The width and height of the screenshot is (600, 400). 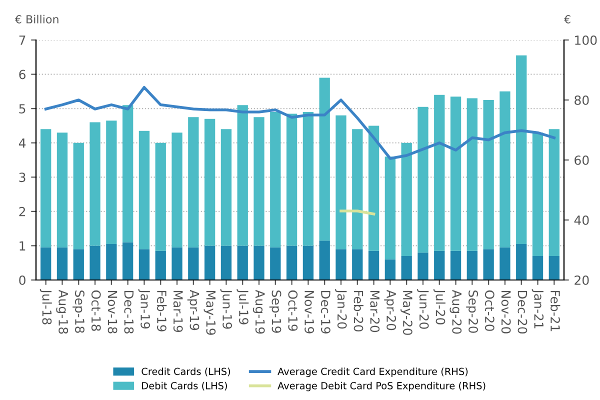 What do you see at coordinates (406, 312) in the screenshot?
I see `x-tick-label: May-20` at bounding box center [406, 312].